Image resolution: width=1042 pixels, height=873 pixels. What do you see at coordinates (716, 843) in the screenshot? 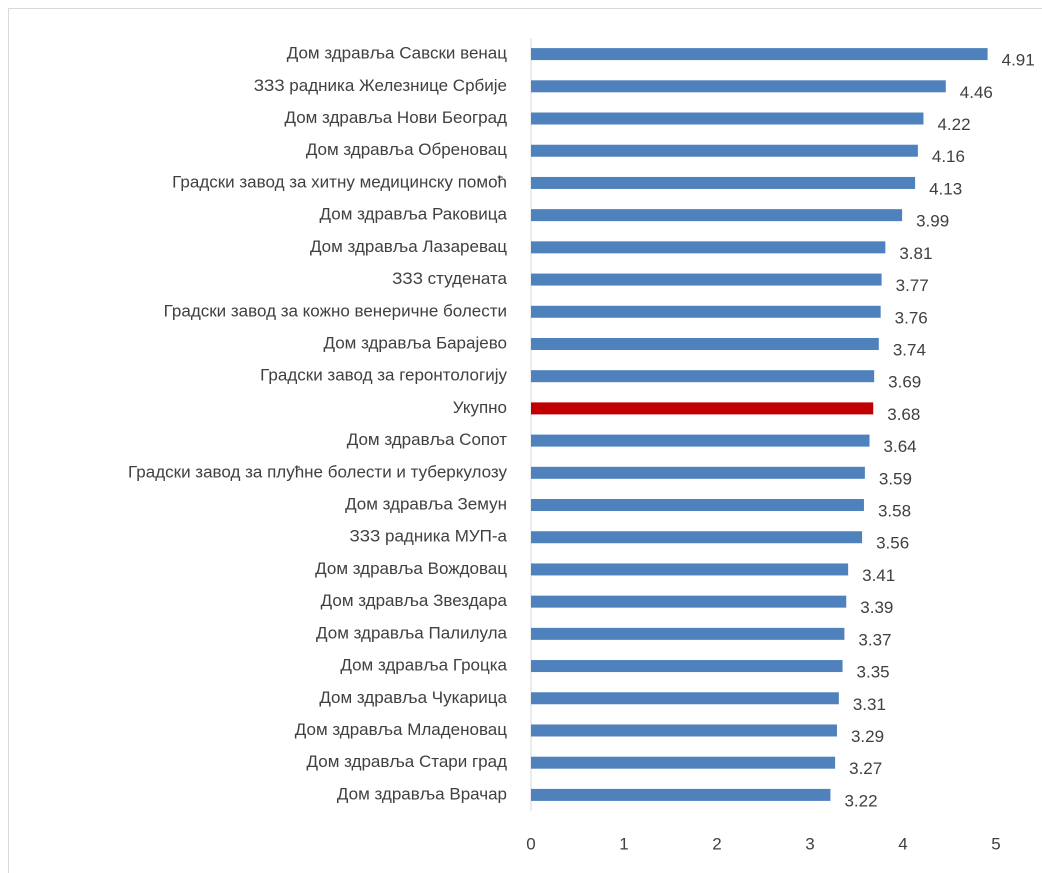
I see `x-tick-label: 2` at bounding box center [716, 843].